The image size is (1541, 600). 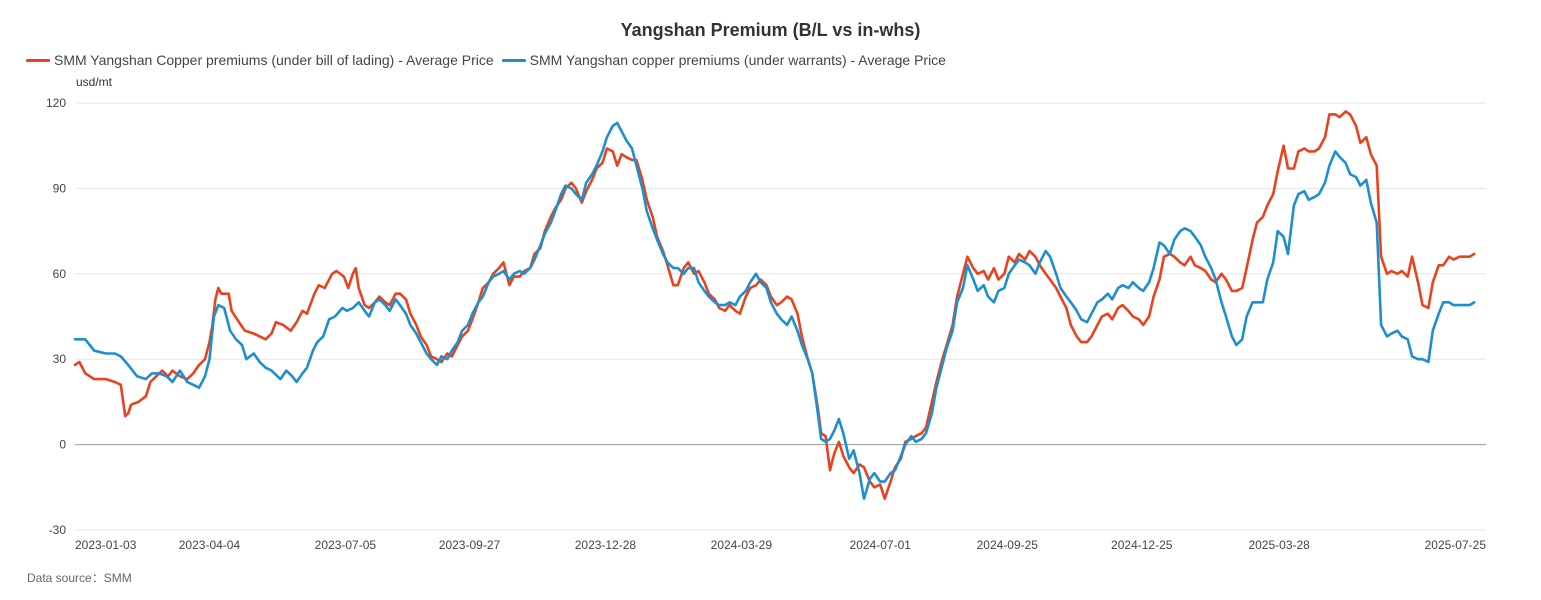 I want to click on x-tick-label-4: 2023-12-28, so click(x=606, y=545).